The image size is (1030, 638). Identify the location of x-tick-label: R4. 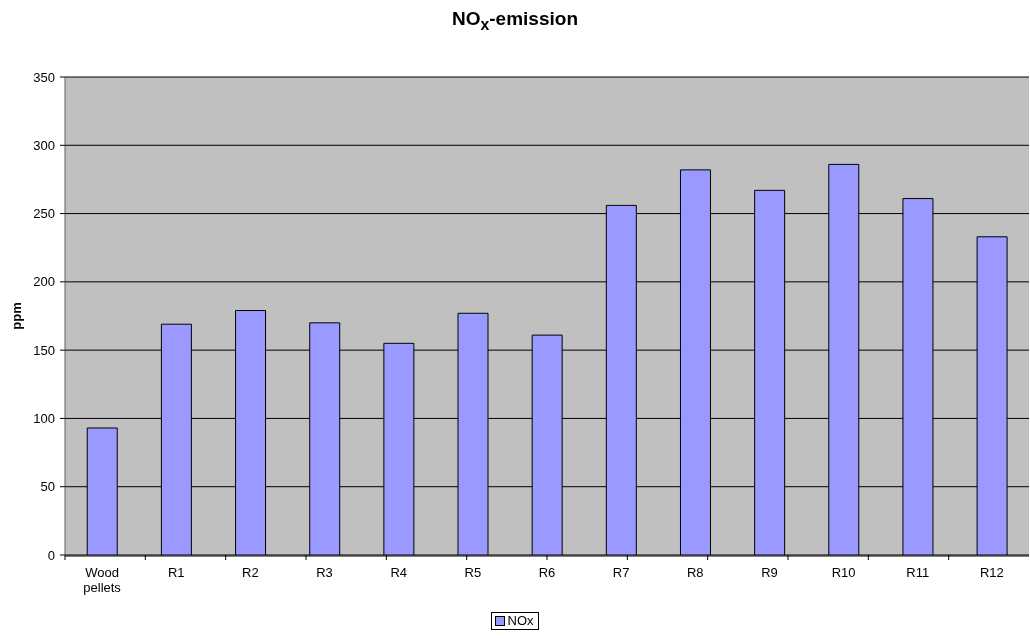
(398, 573).